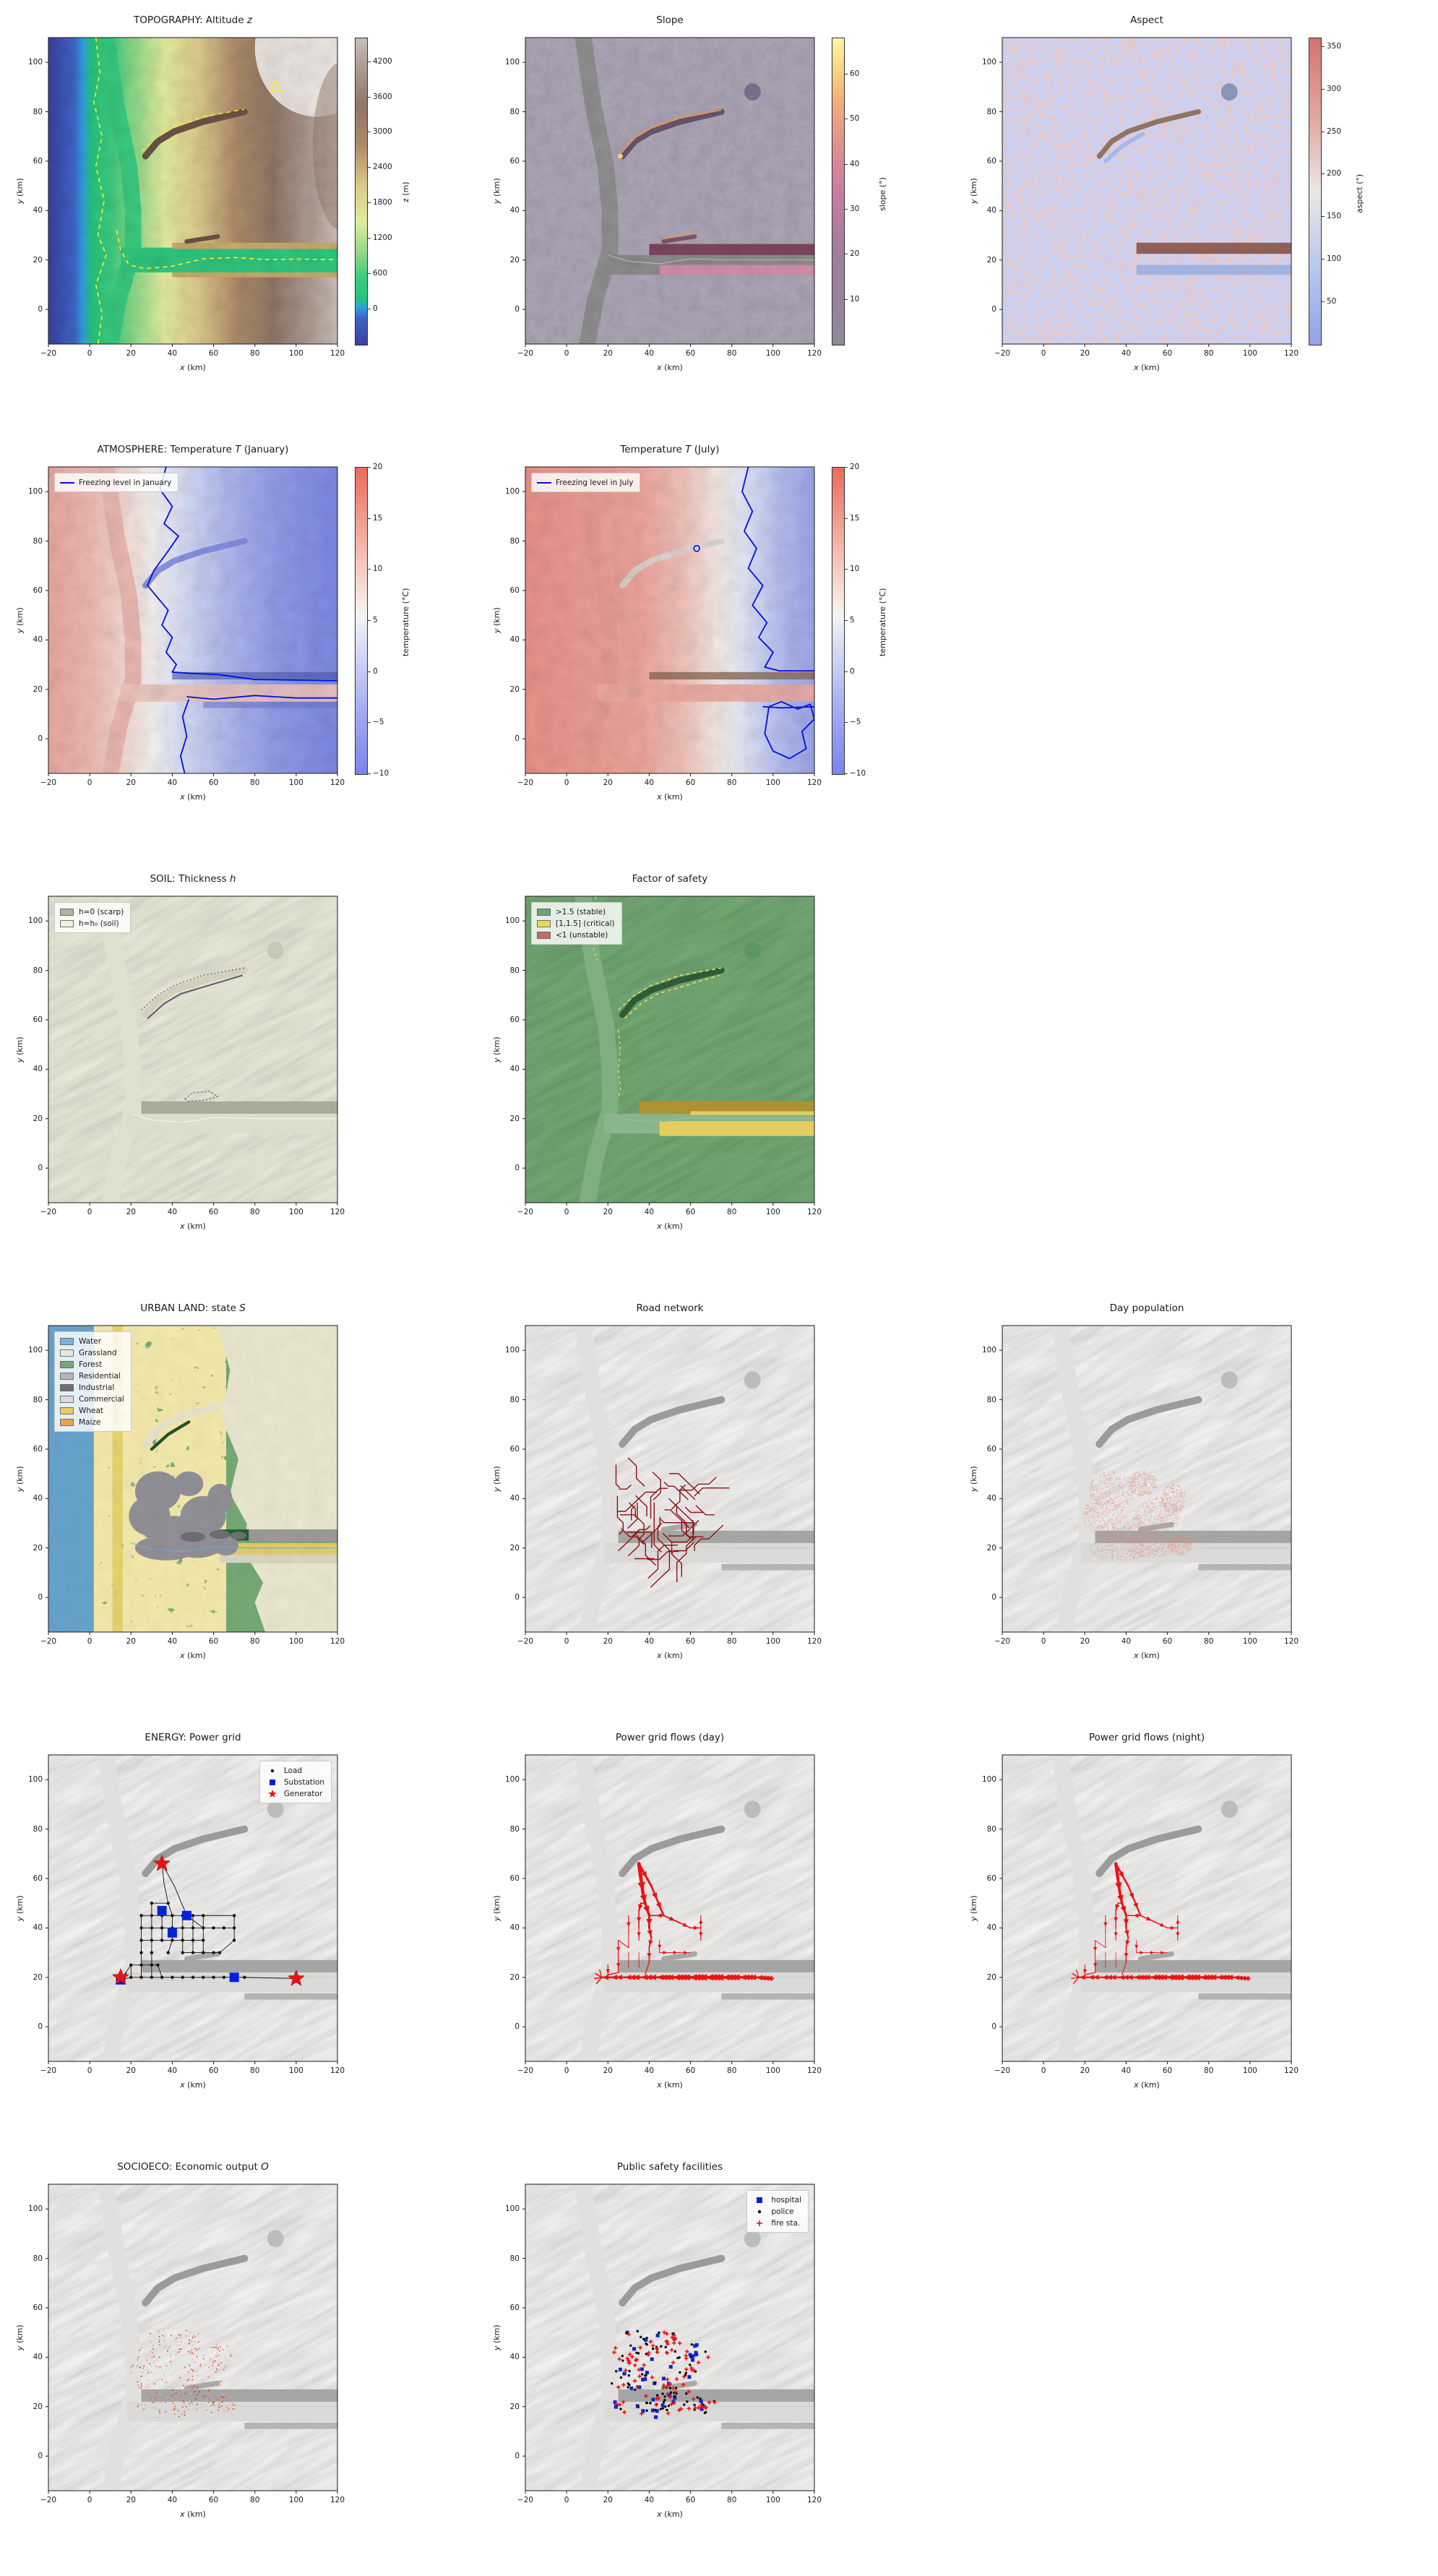 Image resolution: width=1438 pixels, height=2576 pixels. What do you see at coordinates (193, 130) in the screenshot?
I see `contour-line` at bounding box center [193, 130].